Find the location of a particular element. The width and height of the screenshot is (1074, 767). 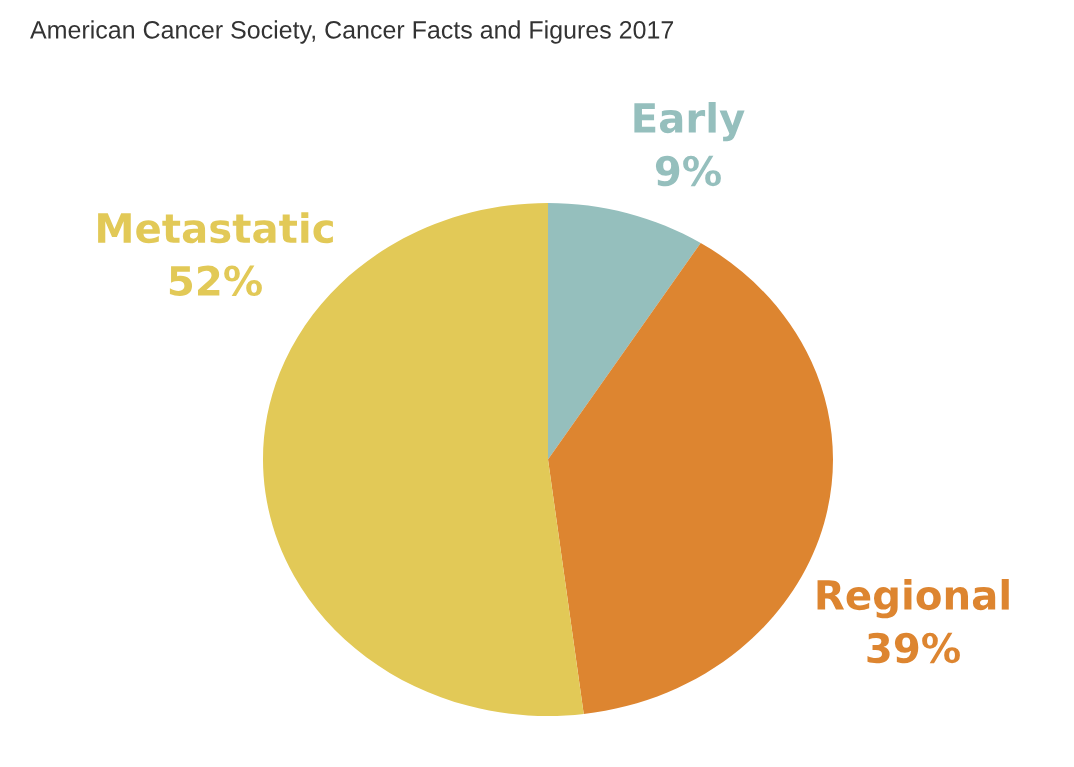

slice-label: Early is located at coordinates (689, 121).